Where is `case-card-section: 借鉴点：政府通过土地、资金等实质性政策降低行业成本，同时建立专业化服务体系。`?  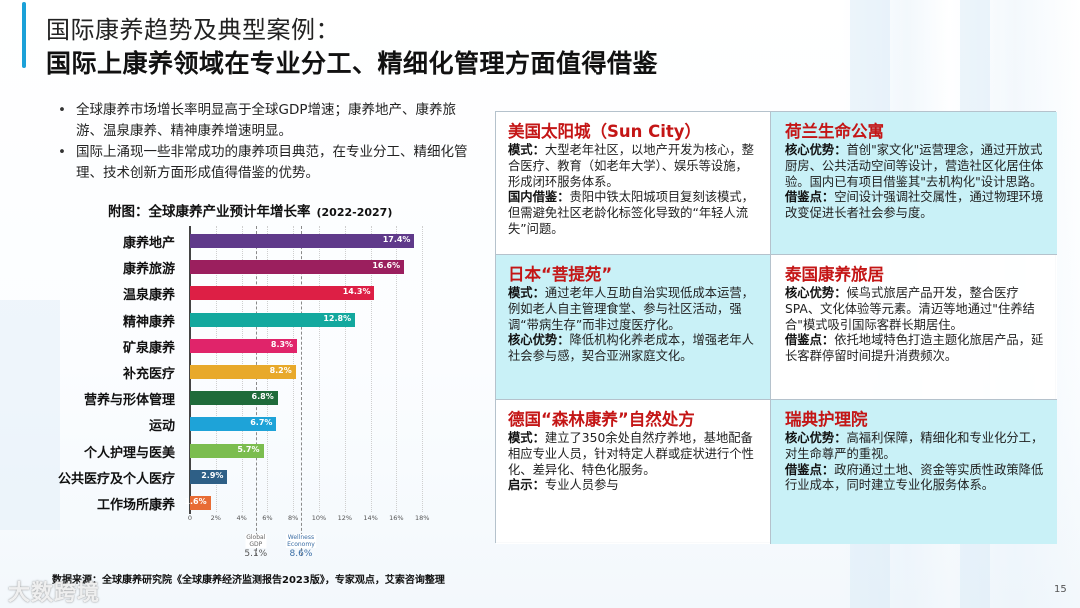
case-card-section: 借鉴点：政府通过土地、资金等实质性政策降低行业成本，同时建立专业化服务体系。 is located at coordinates (915, 479).